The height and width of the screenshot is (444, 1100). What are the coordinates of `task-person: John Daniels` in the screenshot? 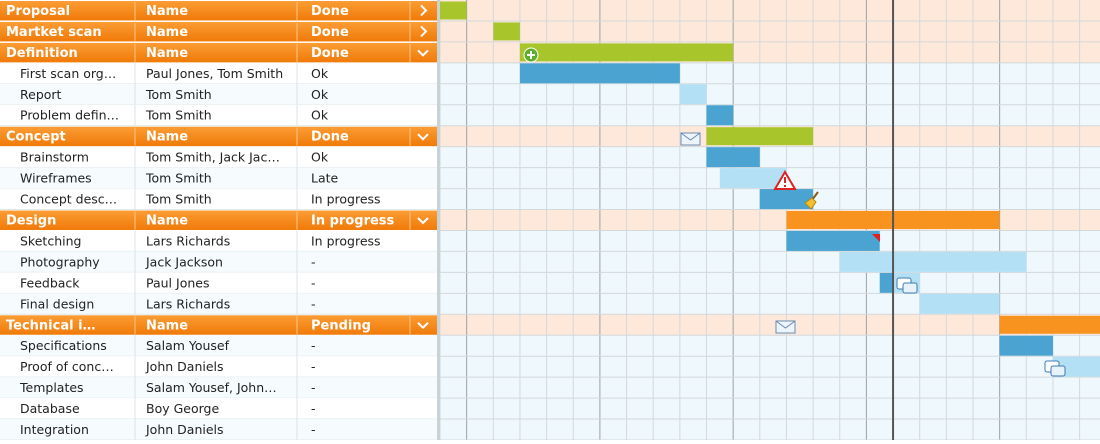 It's located at (184, 366).